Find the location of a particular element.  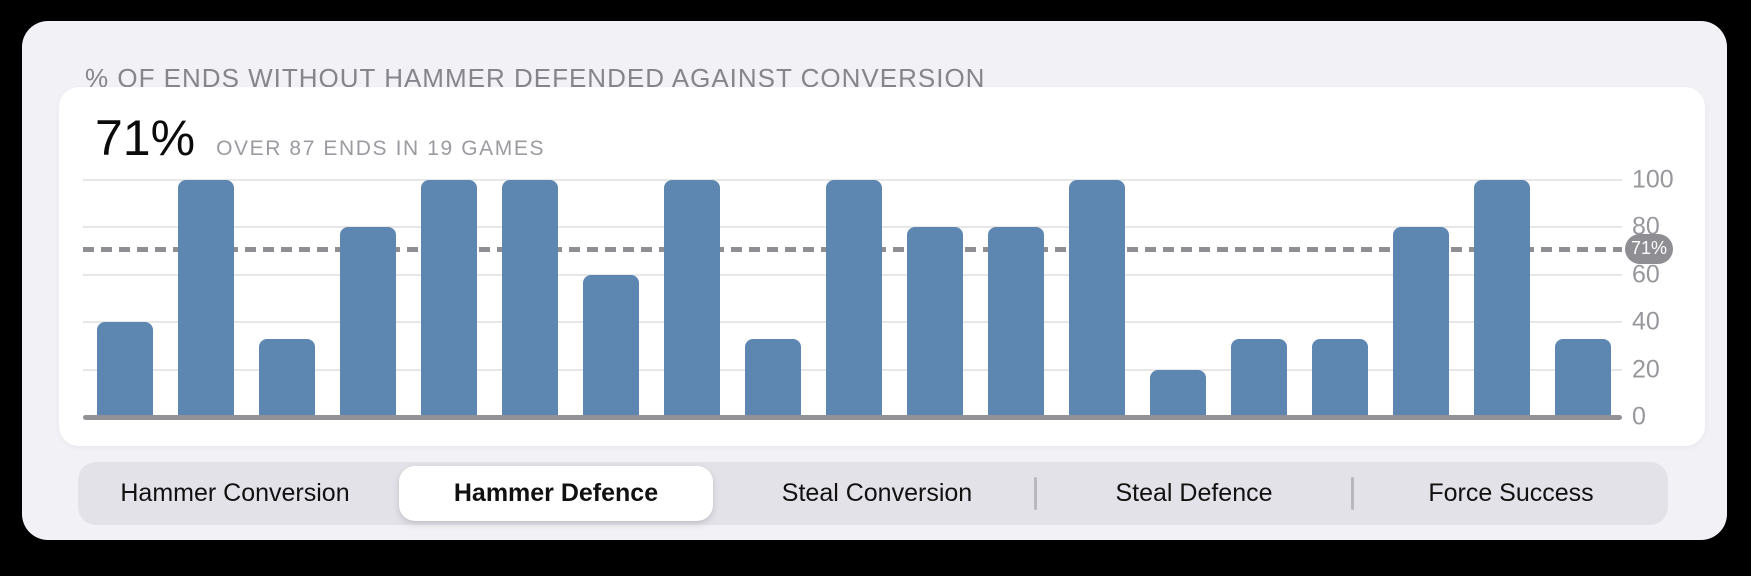

tab-hammer-defence: Hammer Defence is located at coordinates (556, 493).